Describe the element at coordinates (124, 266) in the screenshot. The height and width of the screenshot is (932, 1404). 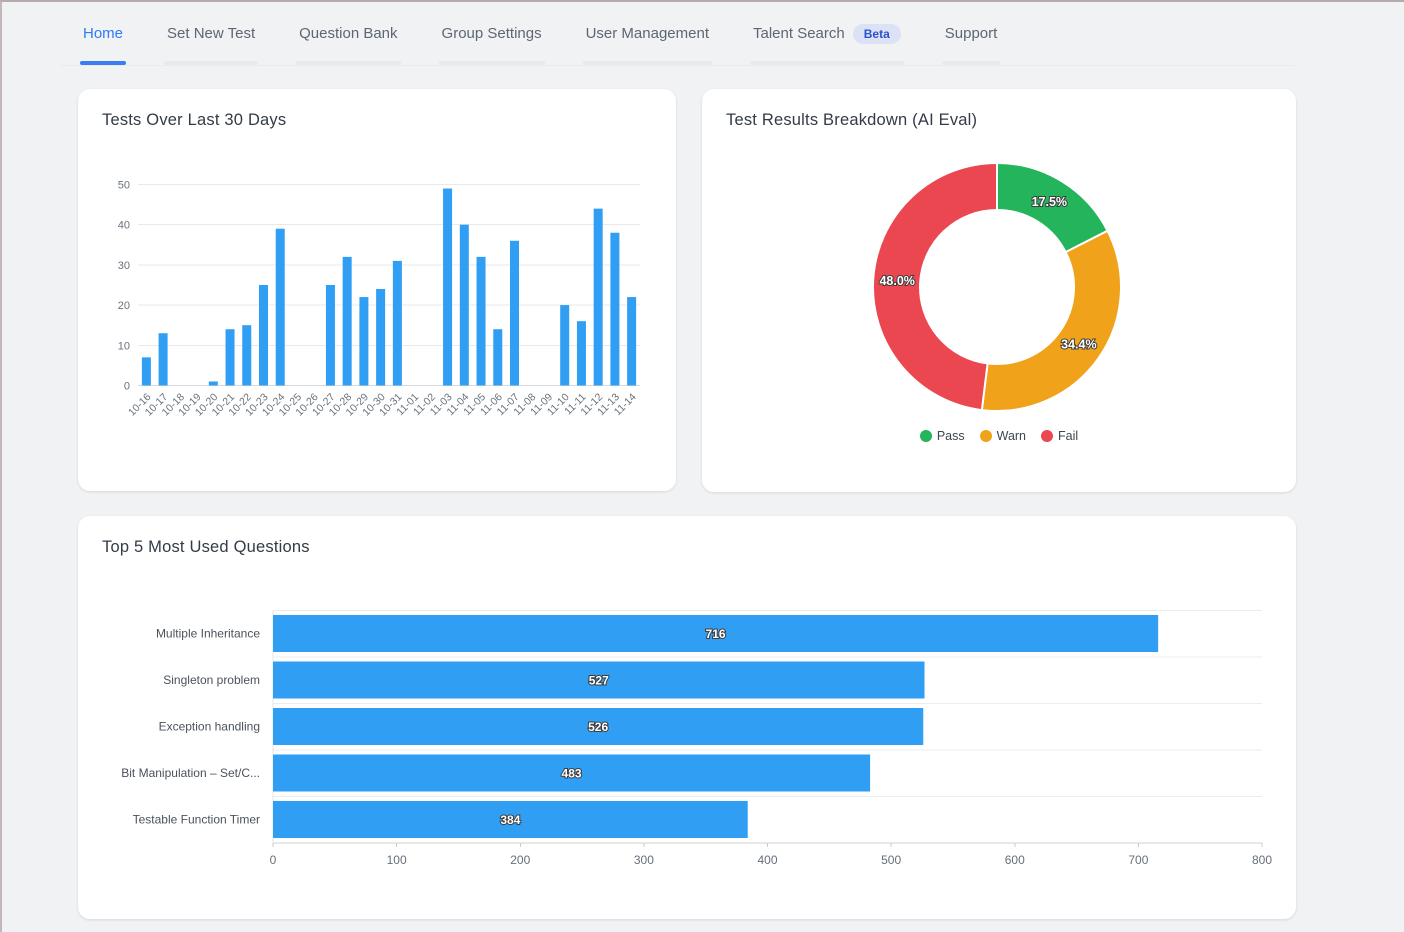
I see `svg-text: 30` at that location.